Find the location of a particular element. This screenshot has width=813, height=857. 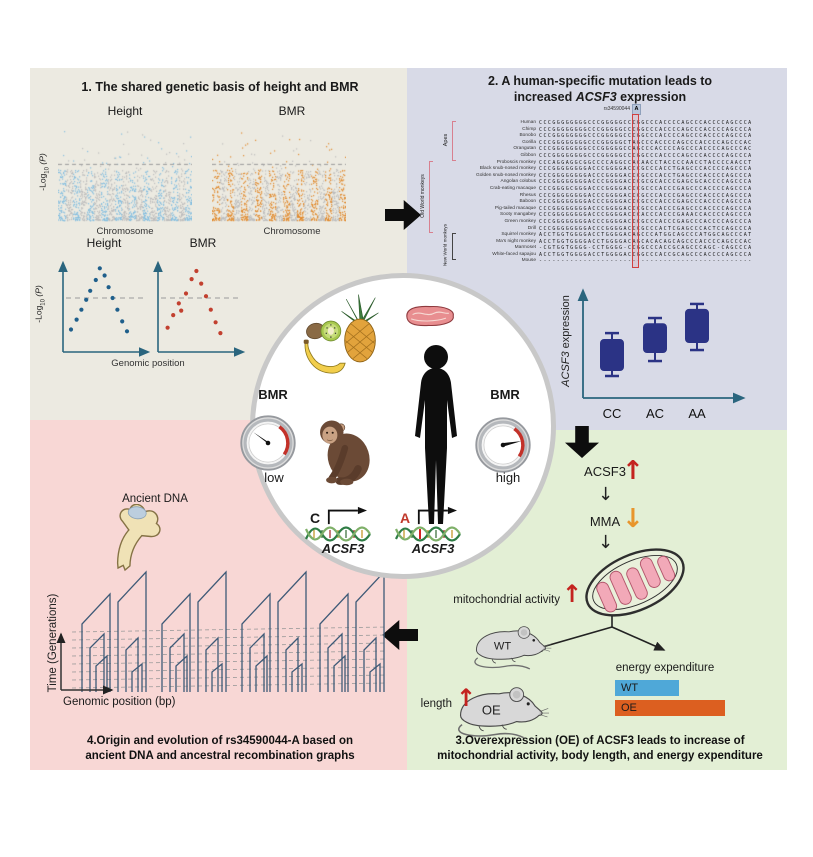

species-name: Golden snub-nosed monkey is located at coordinates (506, 175).